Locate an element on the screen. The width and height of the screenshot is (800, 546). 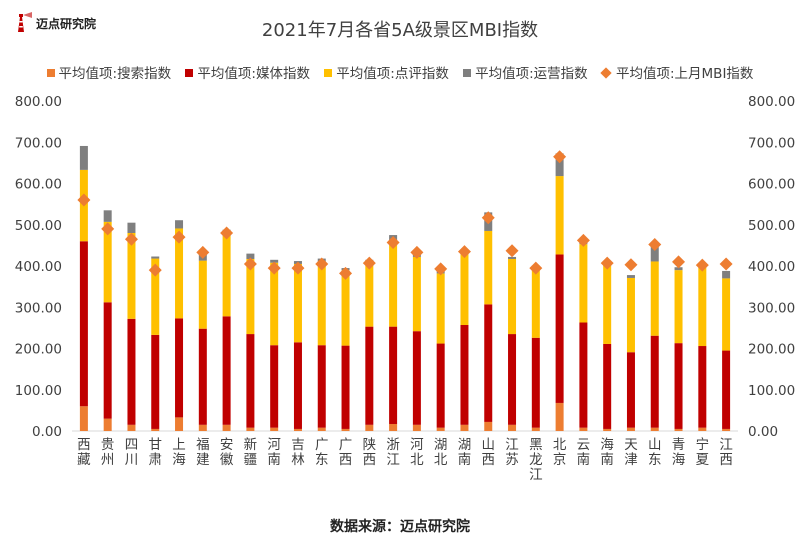
legend-label-last-month: 平均值项:上月MBI指数 is located at coordinates (684, 74).